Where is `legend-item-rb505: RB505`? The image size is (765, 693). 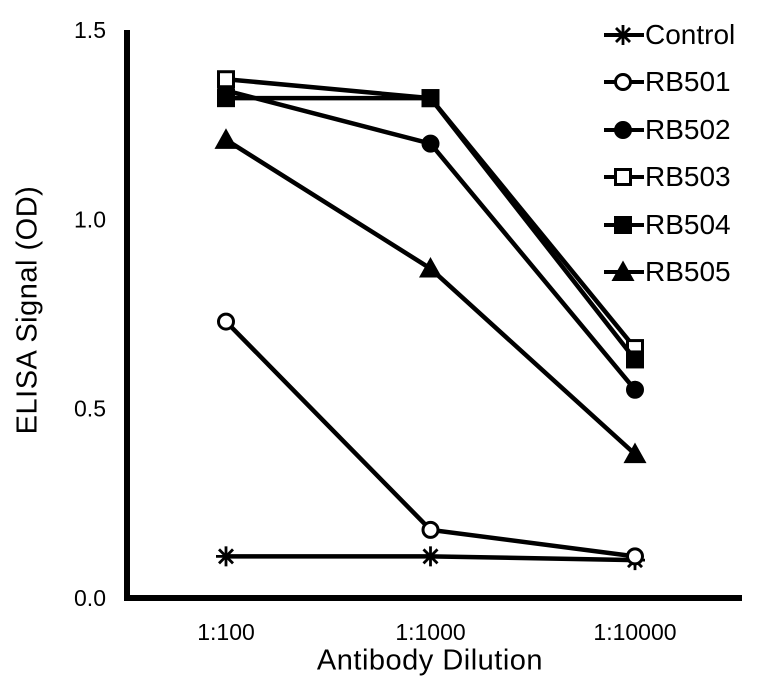
legend-item-rb505: RB505 is located at coordinates (669, 273).